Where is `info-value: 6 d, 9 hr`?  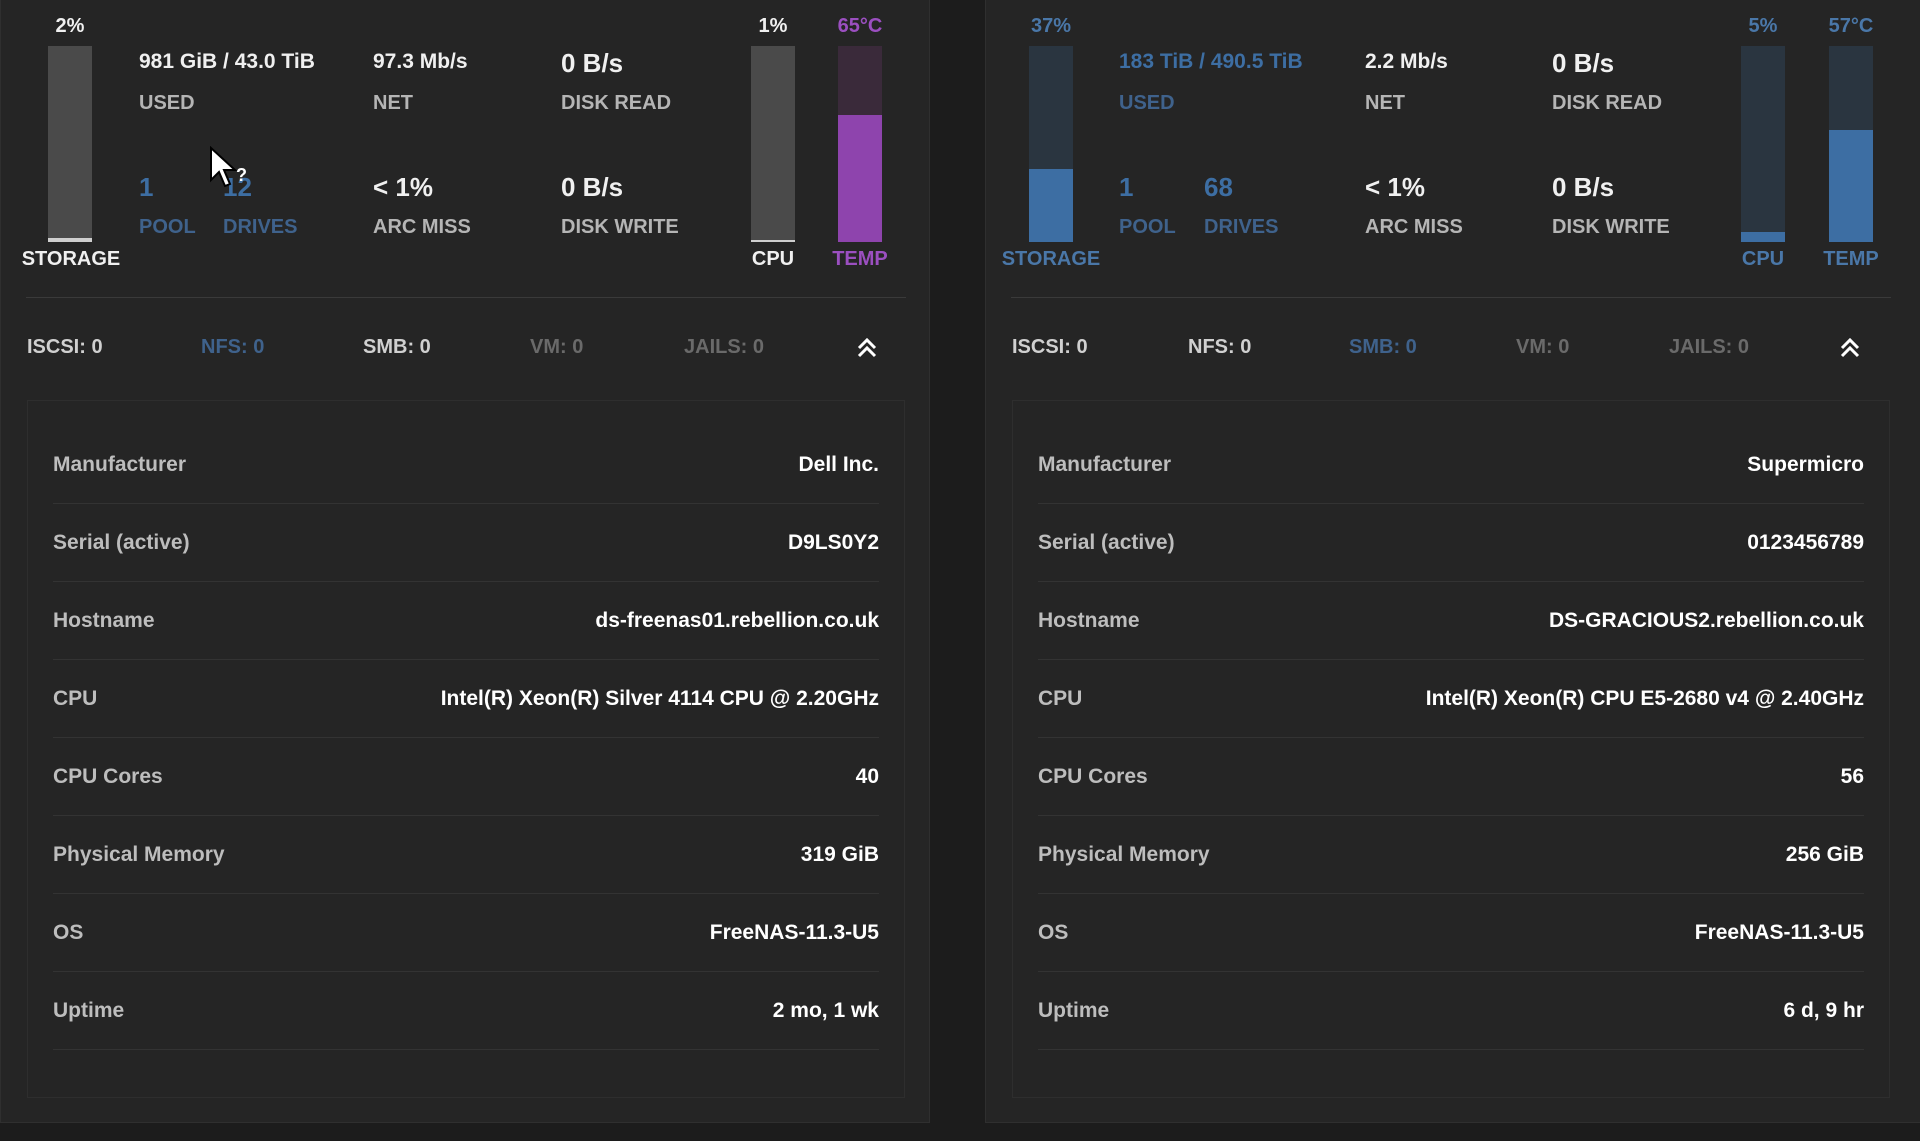
info-value: 6 d, 9 hr is located at coordinates (1823, 1010).